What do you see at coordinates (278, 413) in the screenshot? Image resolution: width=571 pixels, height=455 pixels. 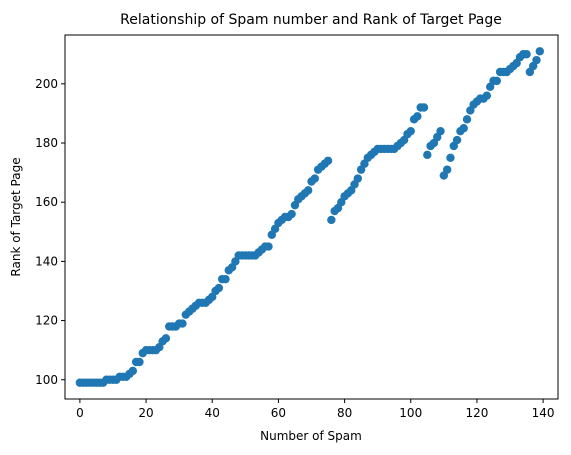 I see `x-tick-label: 60` at bounding box center [278, 413].